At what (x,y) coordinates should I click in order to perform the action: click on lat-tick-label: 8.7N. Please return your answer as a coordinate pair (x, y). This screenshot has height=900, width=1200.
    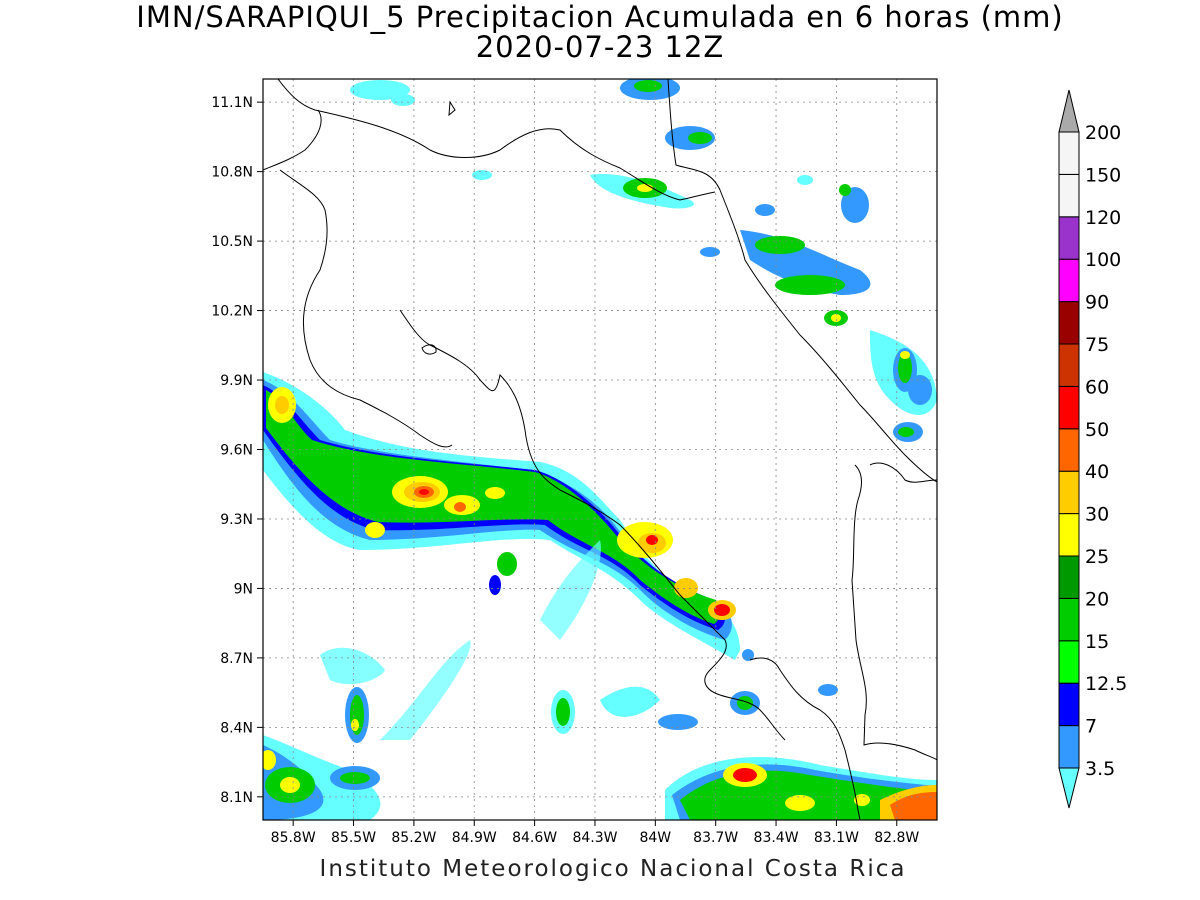
    Looking at the image, I should click on (236, 659).